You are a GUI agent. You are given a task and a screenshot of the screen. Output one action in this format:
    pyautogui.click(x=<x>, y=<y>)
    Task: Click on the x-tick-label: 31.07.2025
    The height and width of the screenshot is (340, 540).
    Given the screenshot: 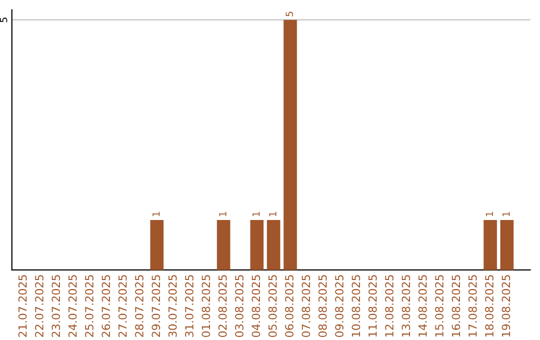 What is the action you would take?
    pyautogui.click(x=189, y=306)
    